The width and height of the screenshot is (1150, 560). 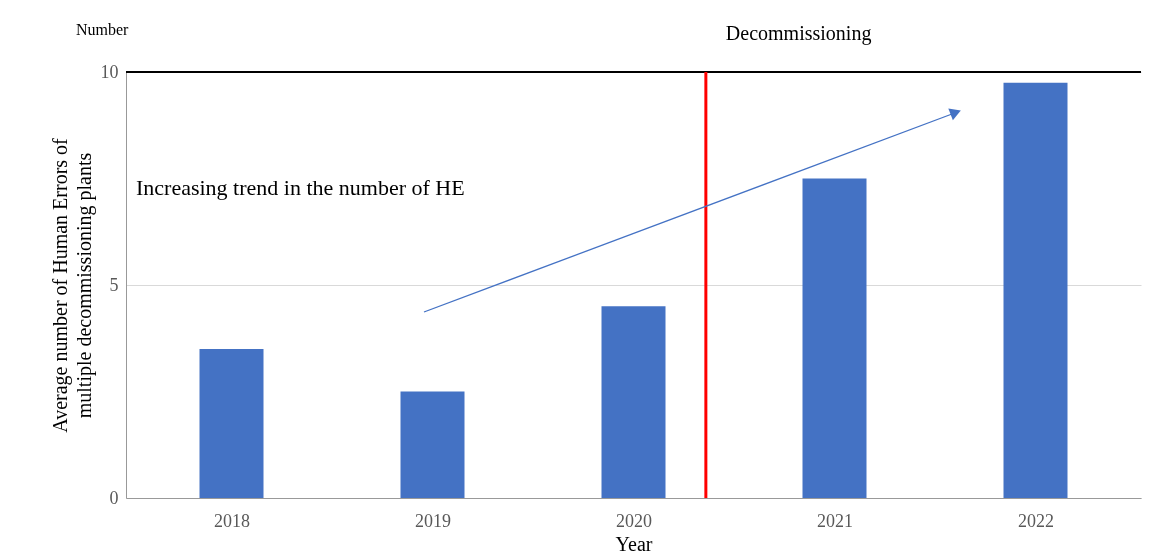 I want to click on y-axis-title: Average number of Human Errors of multiple decommissioning plants, so click(x=72, y=285).